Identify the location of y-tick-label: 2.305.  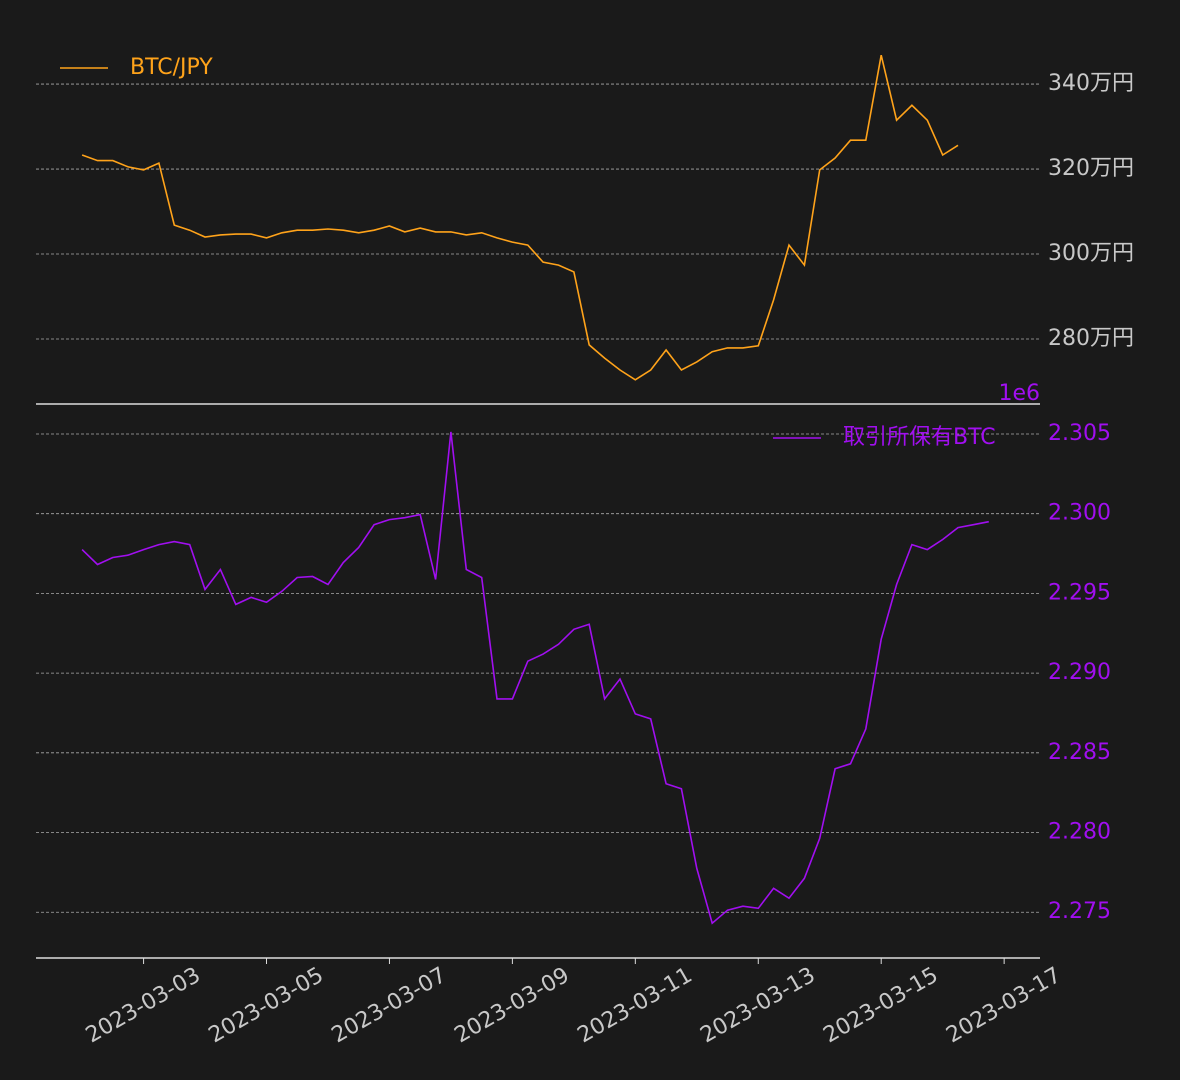
(1079, 433).